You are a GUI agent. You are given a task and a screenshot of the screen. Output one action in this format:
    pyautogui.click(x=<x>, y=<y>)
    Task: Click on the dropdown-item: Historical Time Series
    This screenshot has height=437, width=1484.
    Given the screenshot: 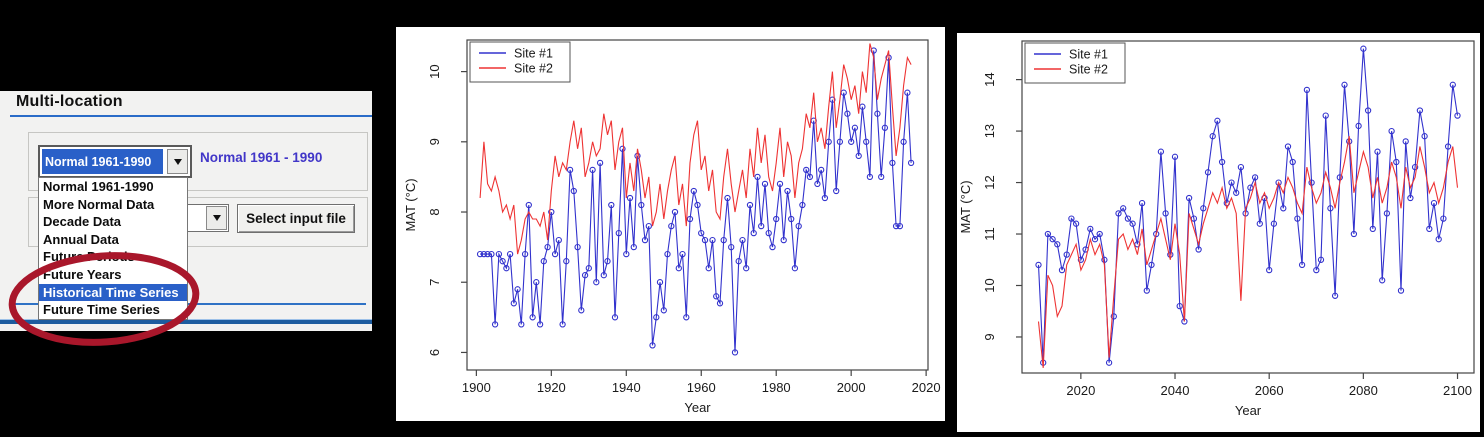 What is the action you would take?
    pyautogui.click(x=113, y=292)
    